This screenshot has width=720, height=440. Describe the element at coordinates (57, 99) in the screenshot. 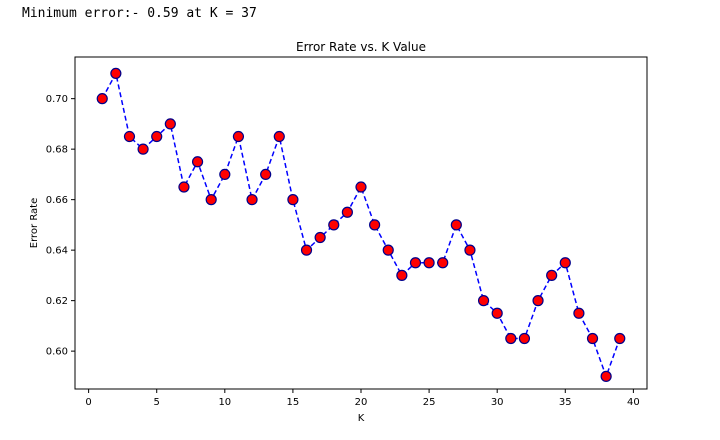

I see `y-tick-label: 0.70` at that location.